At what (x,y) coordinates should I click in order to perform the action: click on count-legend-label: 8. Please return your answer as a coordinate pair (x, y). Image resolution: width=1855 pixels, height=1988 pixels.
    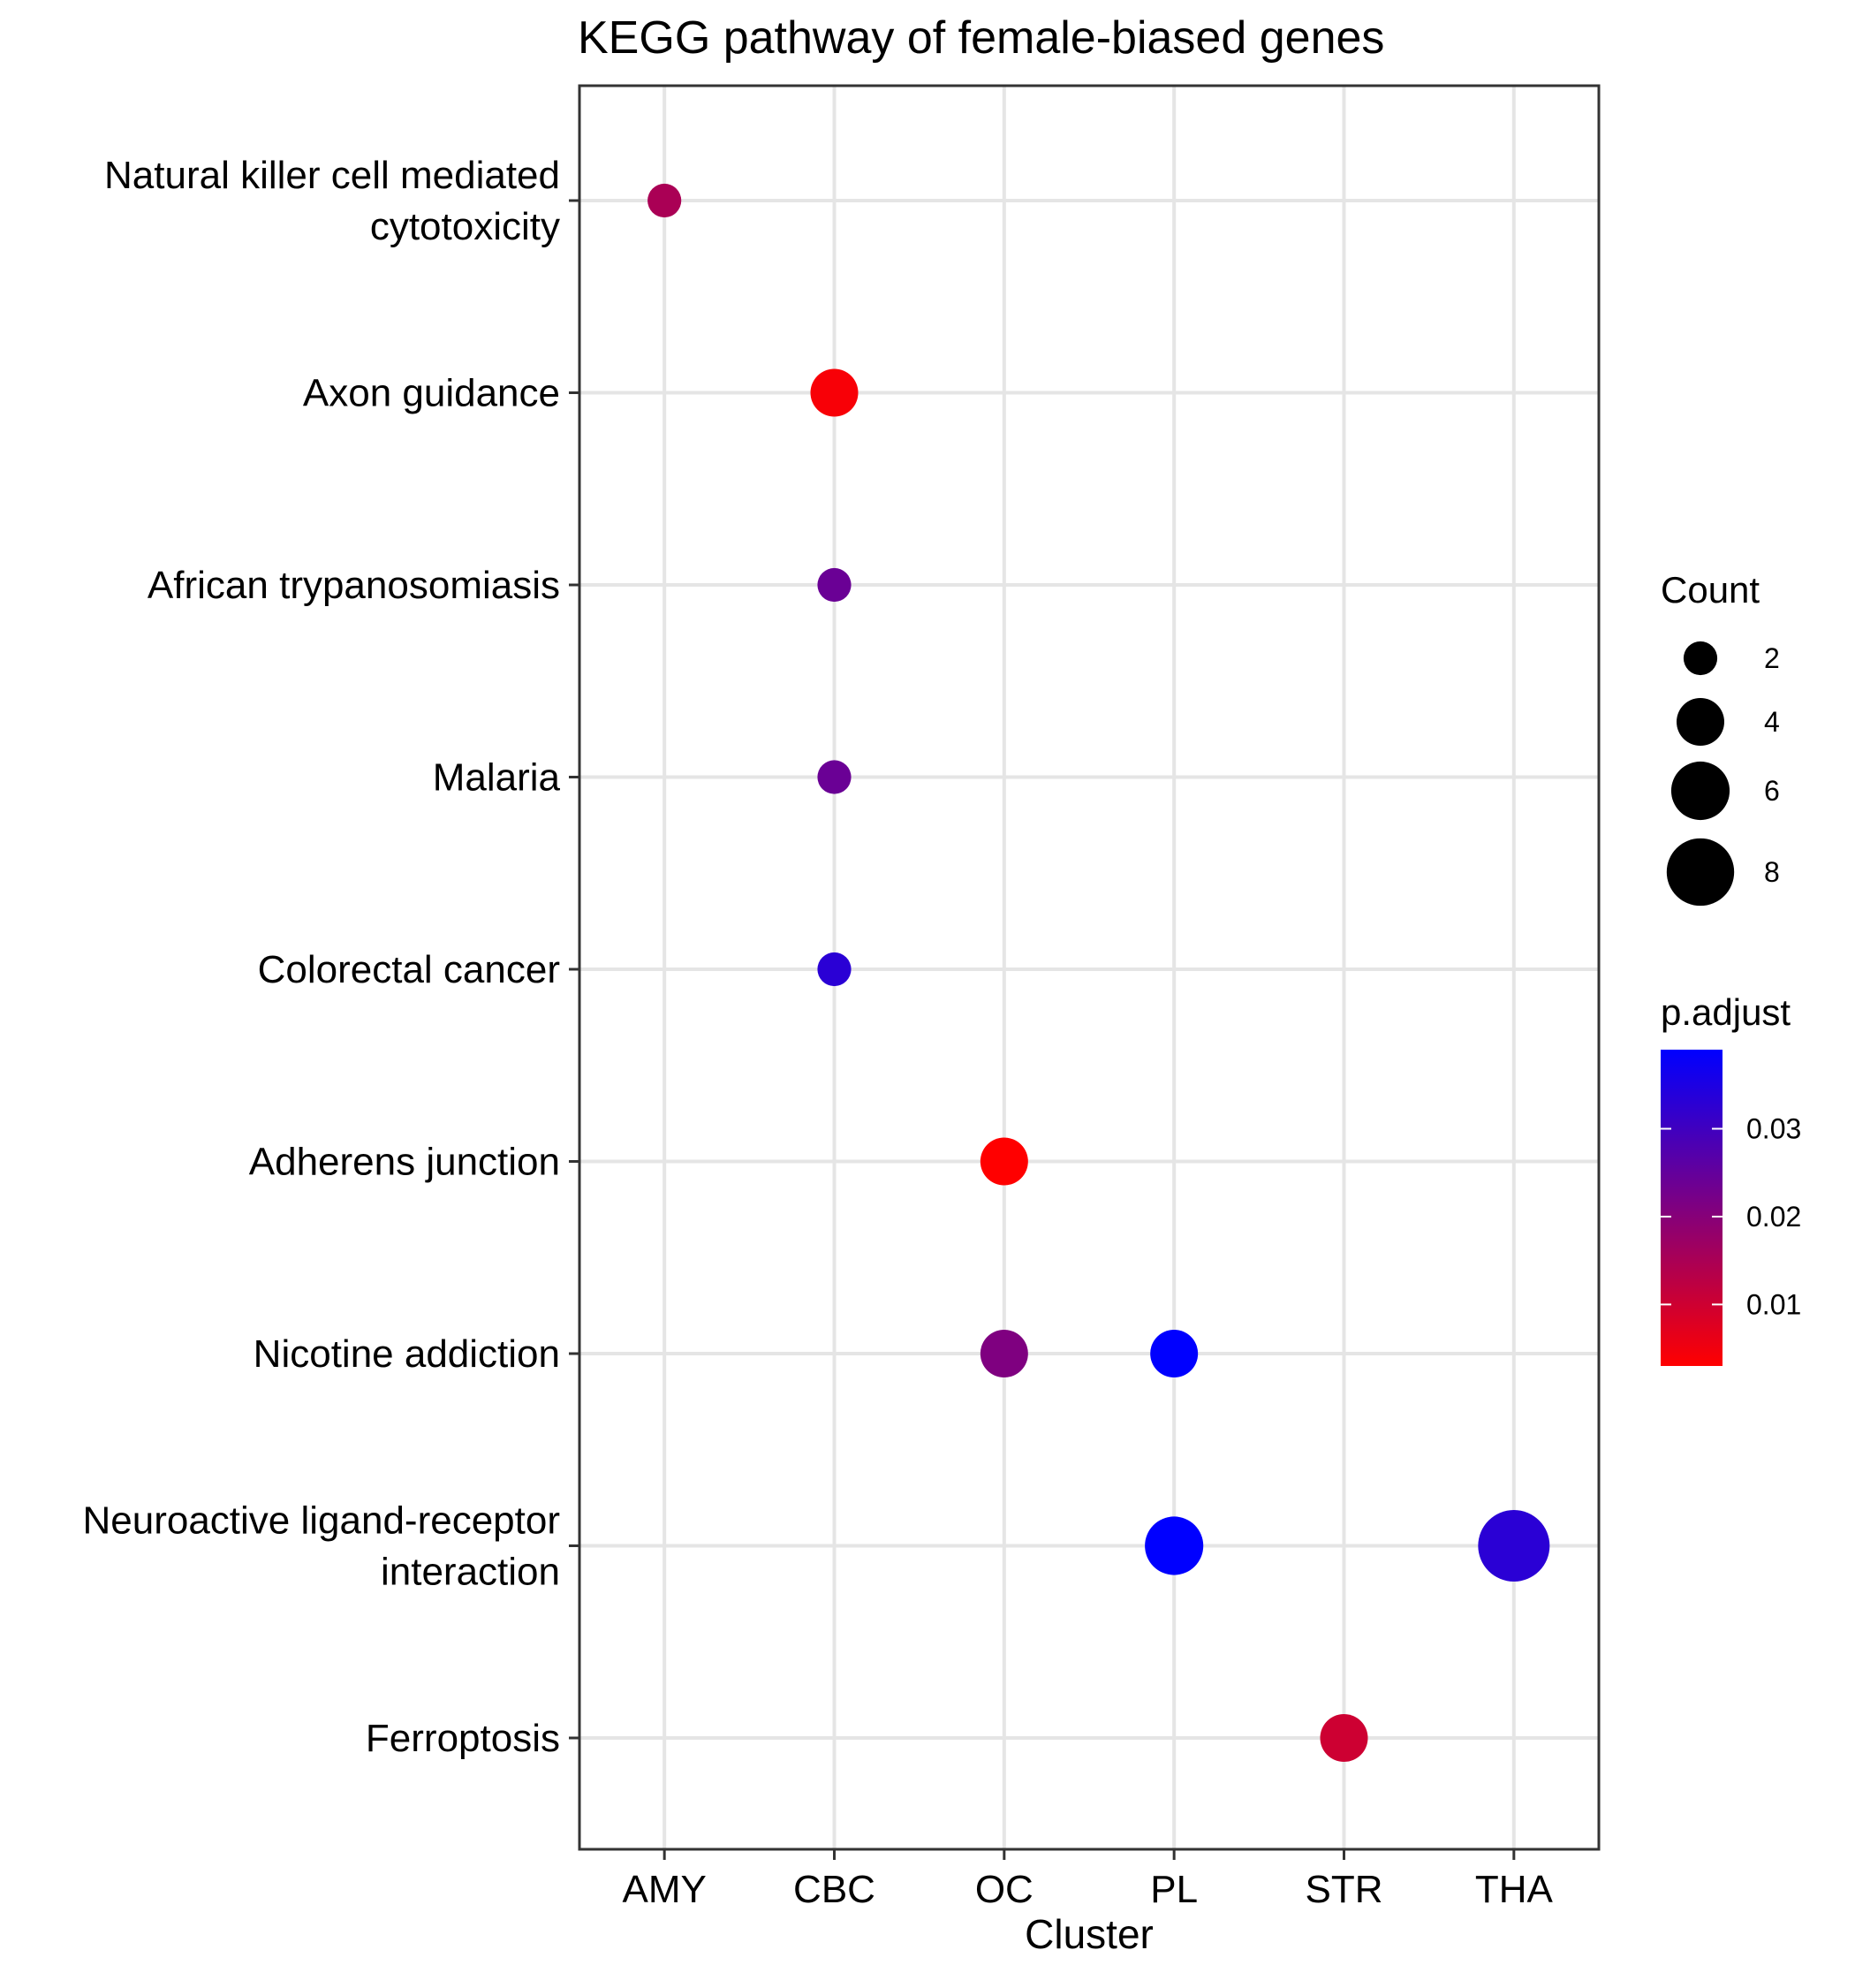
    Looking at the image, I should click on (1772, 872).